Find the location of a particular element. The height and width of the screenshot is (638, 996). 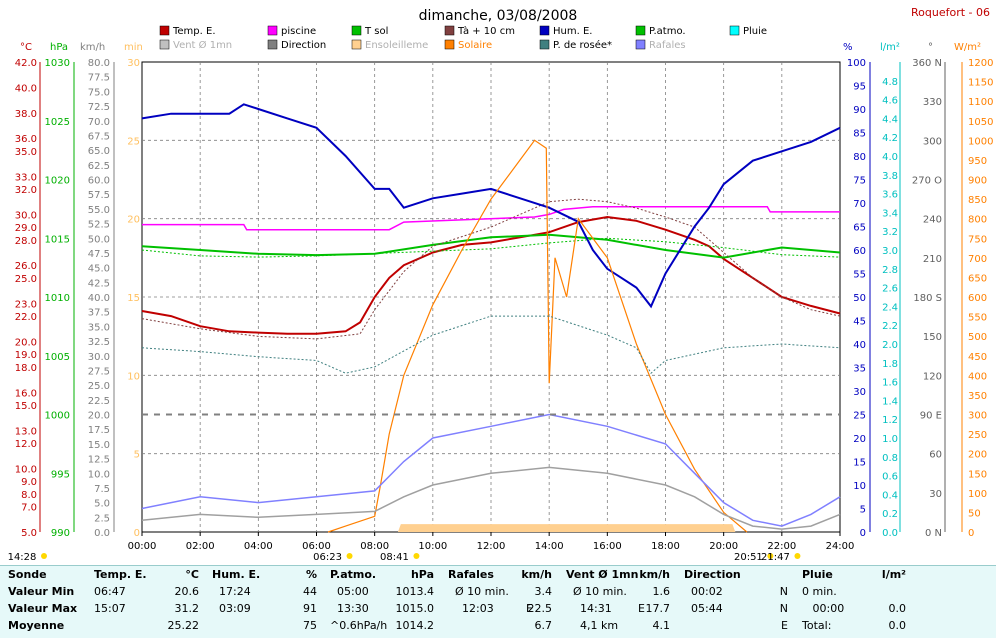

y-tick-label: 42.0 is located at coordinates (26, 63).